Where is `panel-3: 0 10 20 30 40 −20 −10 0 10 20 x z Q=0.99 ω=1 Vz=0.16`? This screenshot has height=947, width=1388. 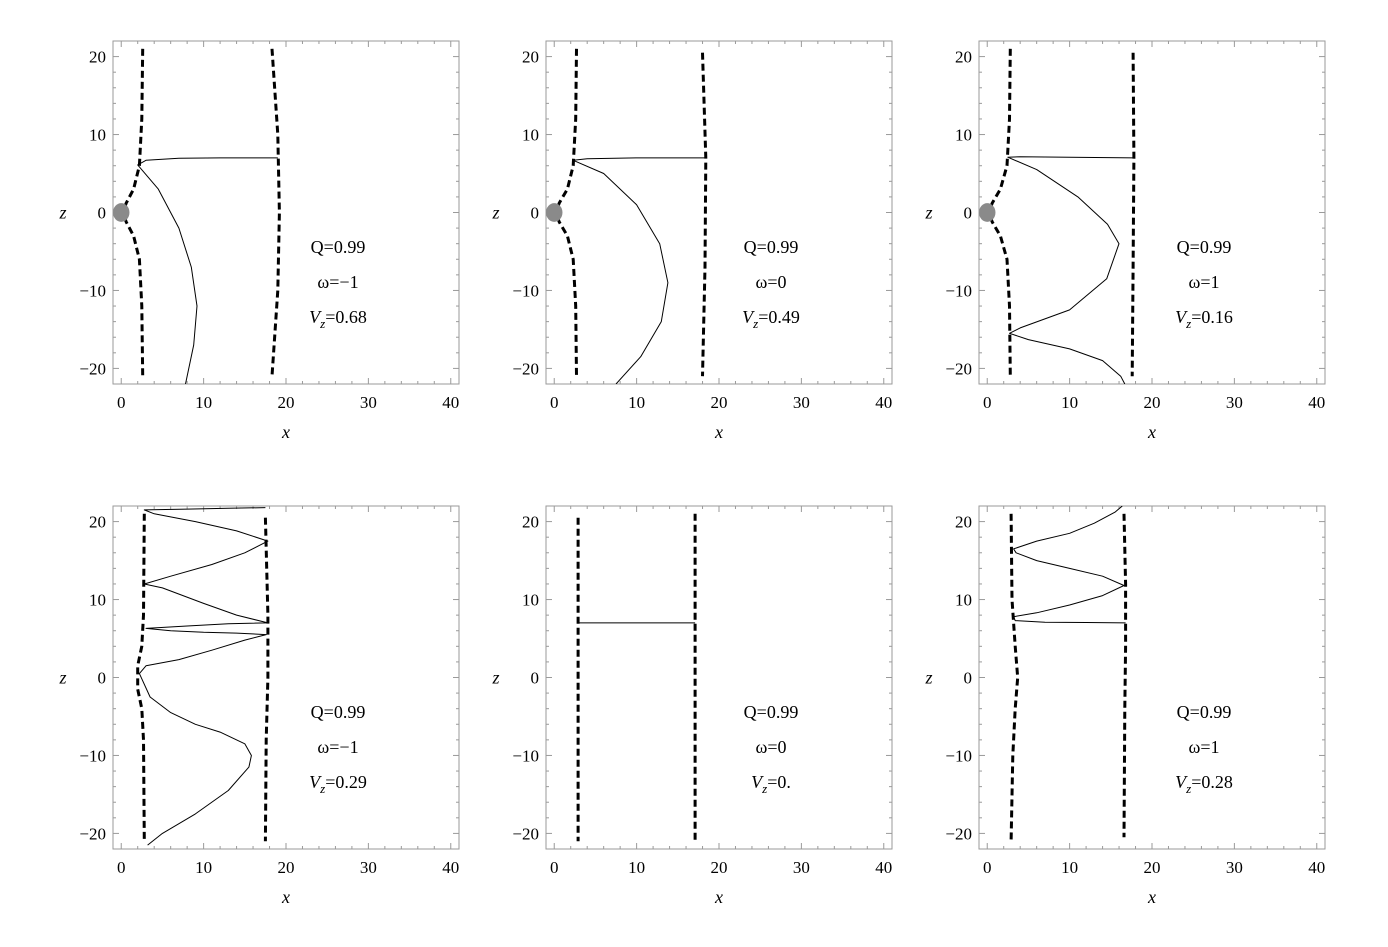
panel-3: 0 10 20 30 40 −20 −10 0 10 20 x z Q=0.99 ω=1 Vz=0.16 is located at coordinates (1125, 241).